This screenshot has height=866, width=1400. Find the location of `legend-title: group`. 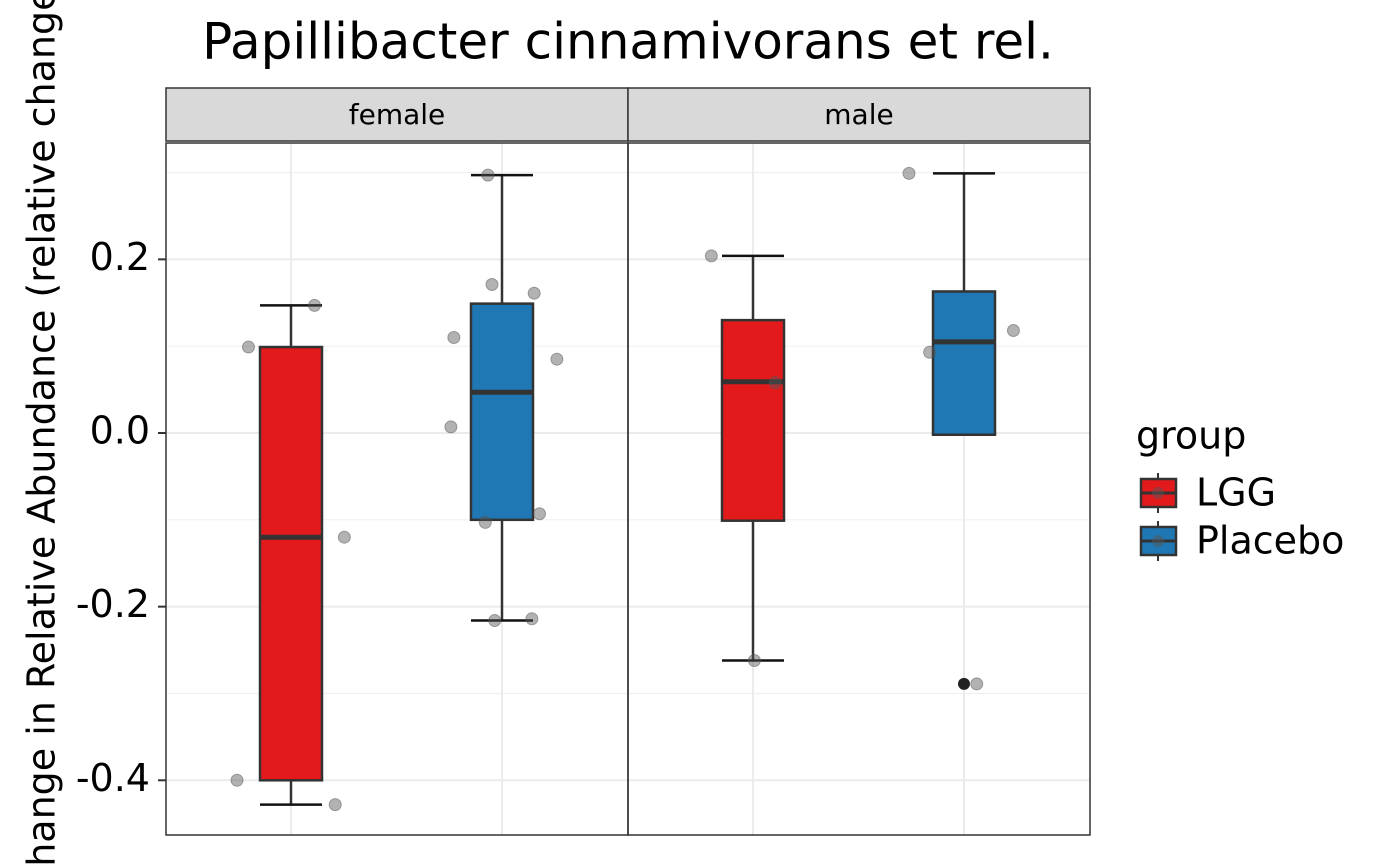

legend-title: group is located at coordinates (1191, 436).